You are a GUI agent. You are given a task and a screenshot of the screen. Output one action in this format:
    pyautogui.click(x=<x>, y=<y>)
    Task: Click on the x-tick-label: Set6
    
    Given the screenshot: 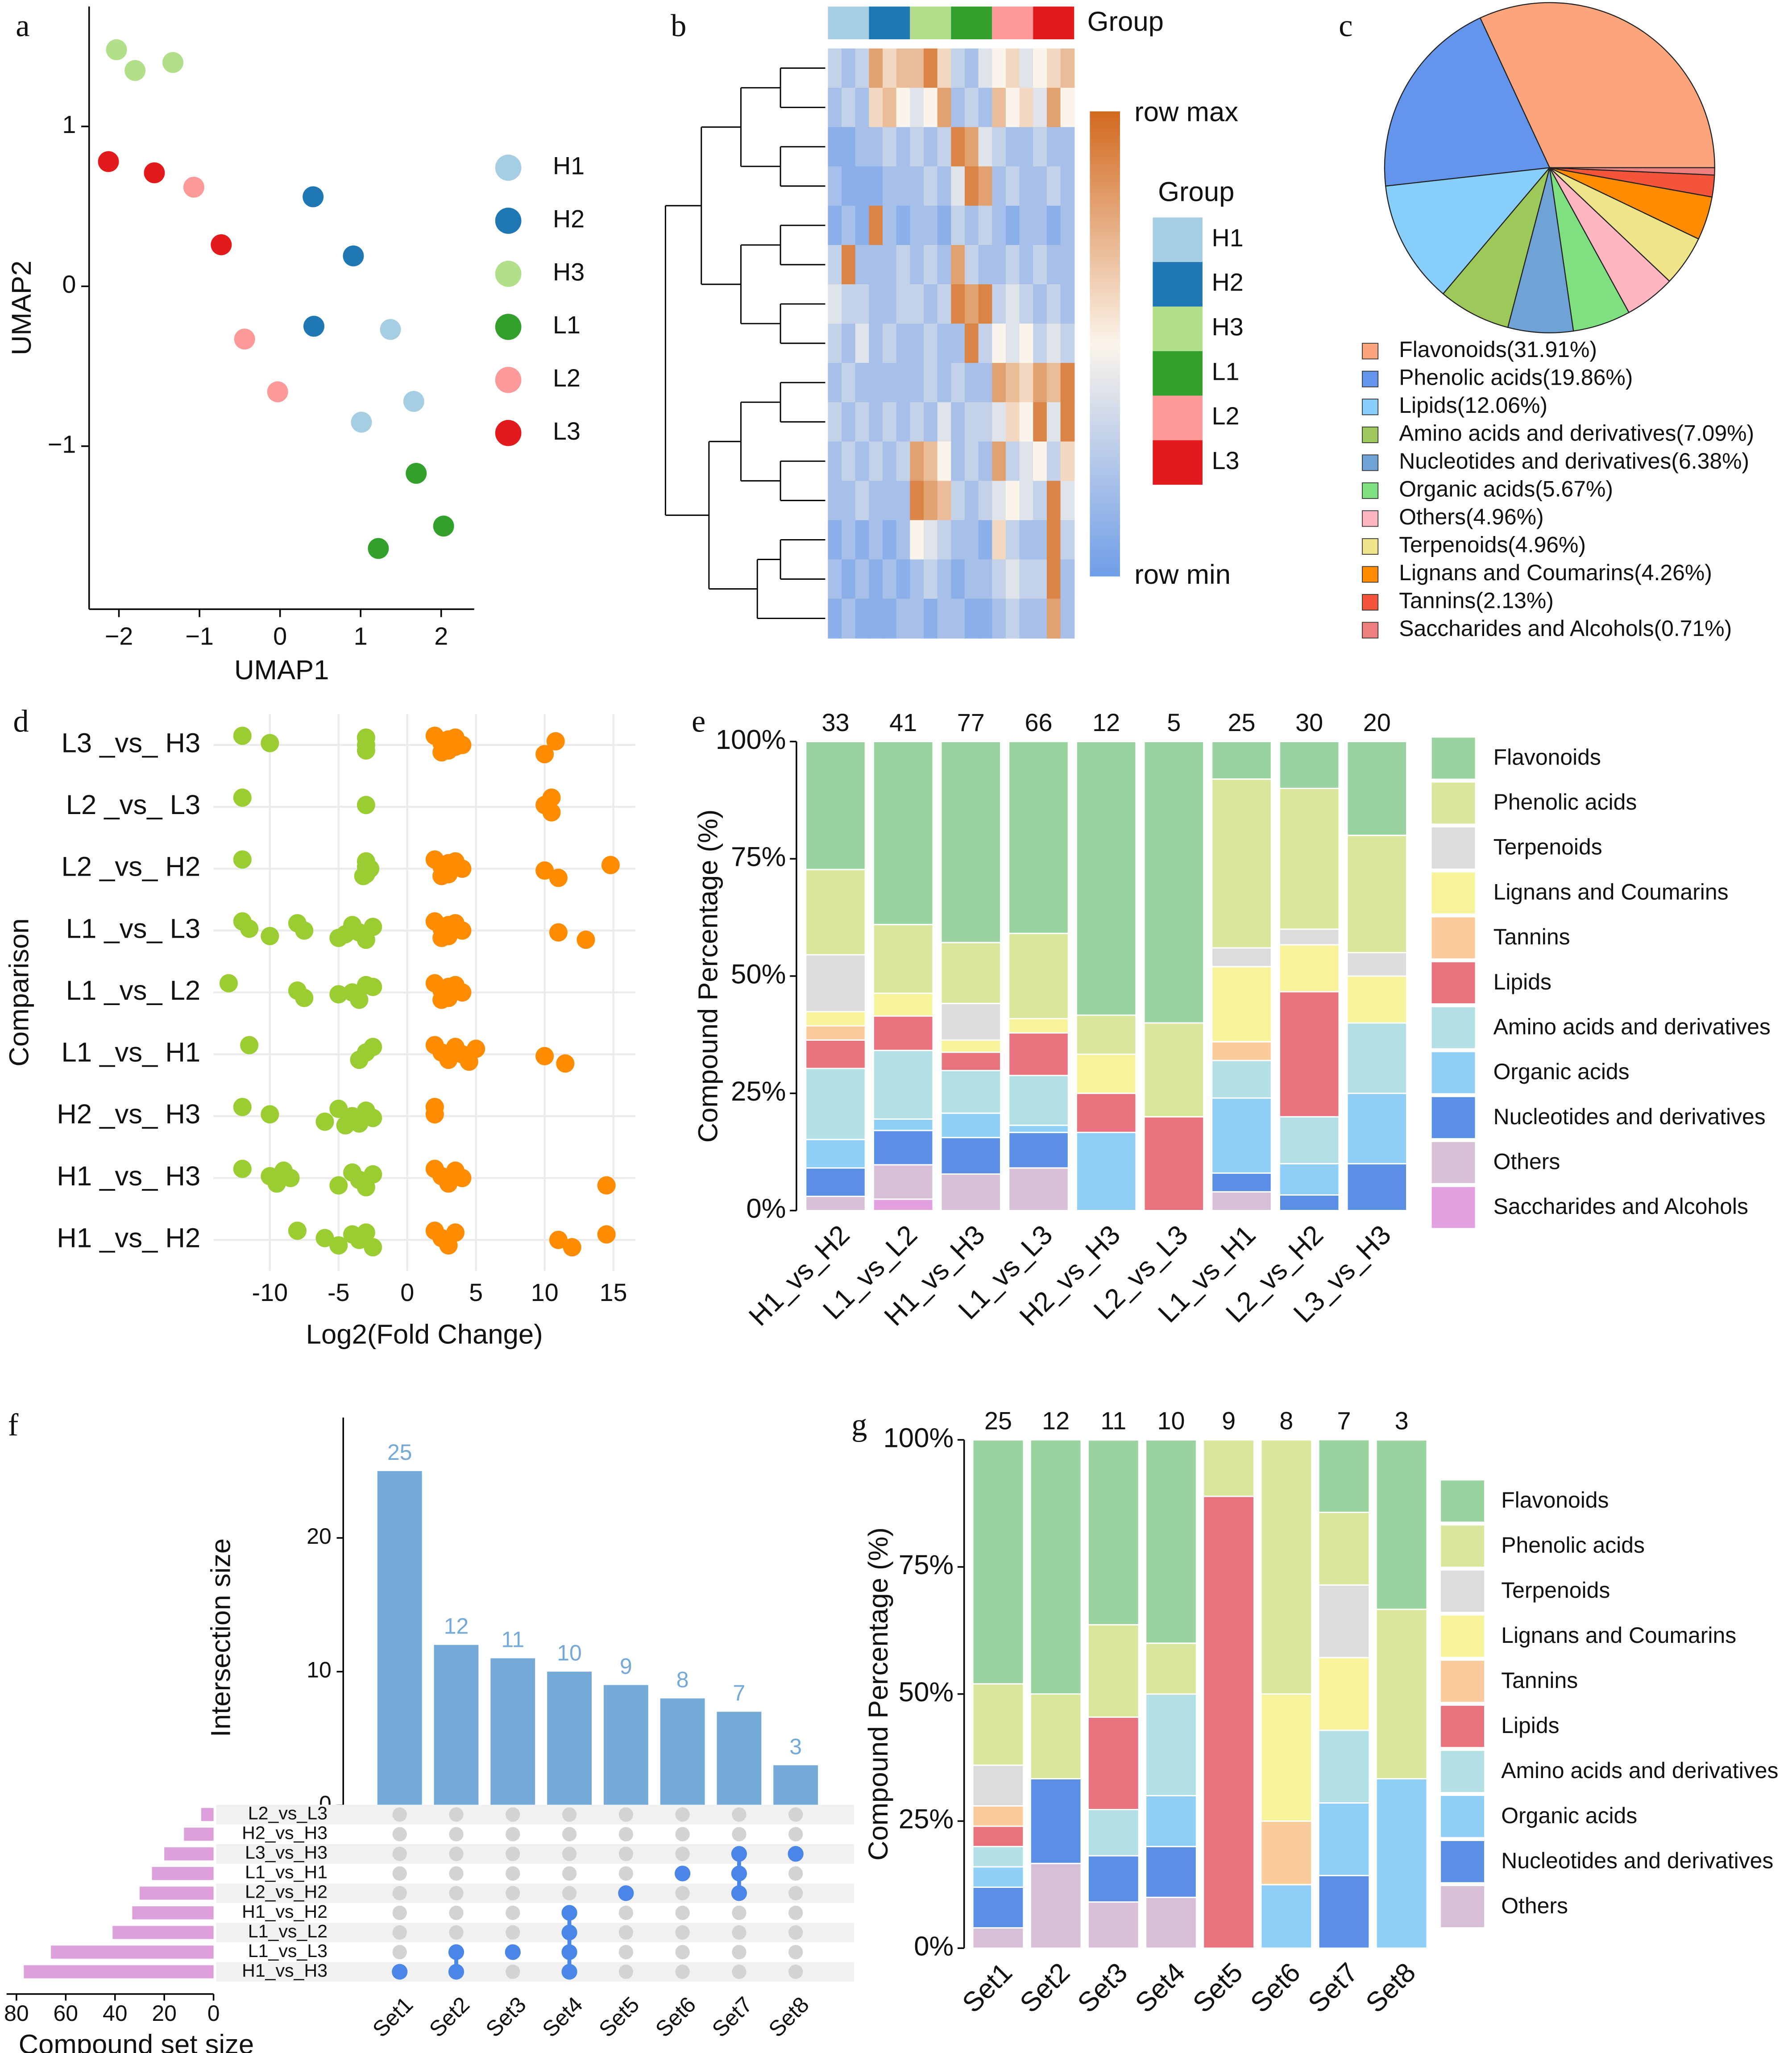 What is the action you would take?
    pyautogui.click(x=676, y=2017)
    